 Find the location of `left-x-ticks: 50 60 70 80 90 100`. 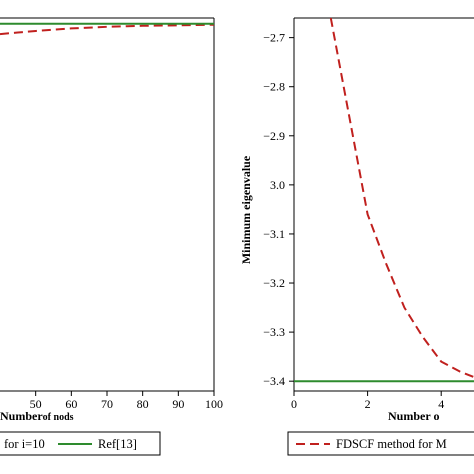

left-x-ticks: 50 60 70 80 90 100 is located at coordinates (126, 401).